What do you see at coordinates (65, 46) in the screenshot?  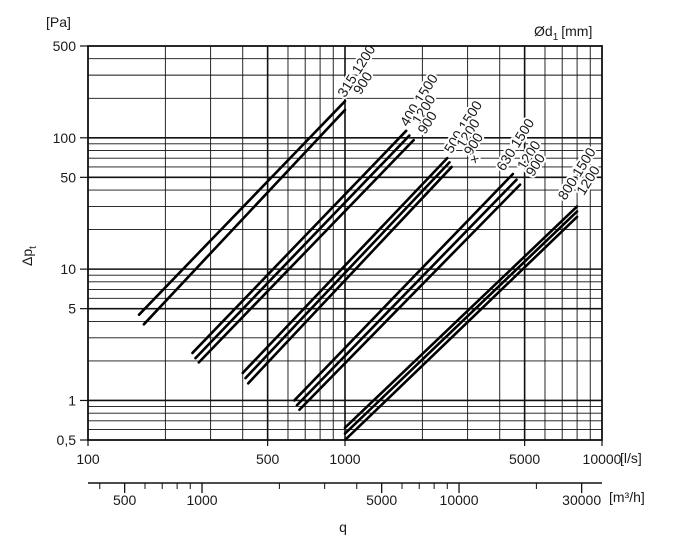 I see `y-tick-label: 500` at bounding box center [65, 46].